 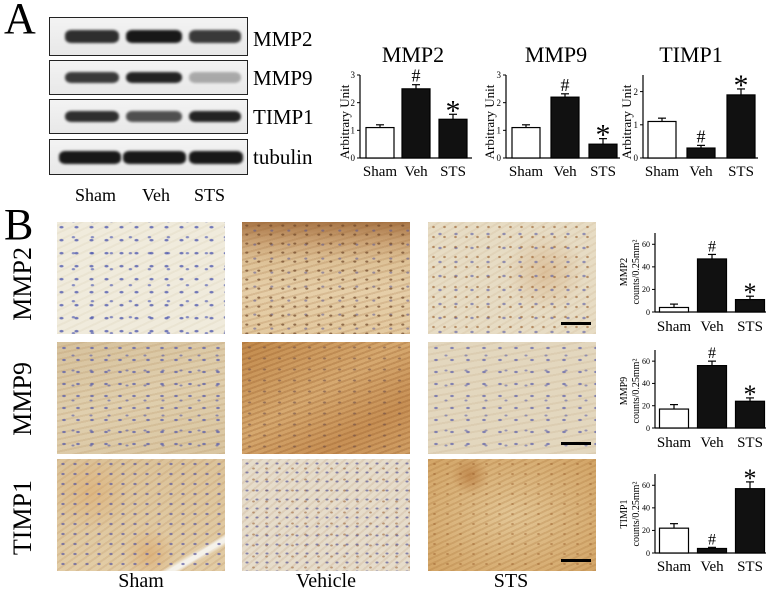 What do you see at coordinates (22, 399) in the screenshot?
I see `row-label: MMP9` at bounding box center [22, 399].